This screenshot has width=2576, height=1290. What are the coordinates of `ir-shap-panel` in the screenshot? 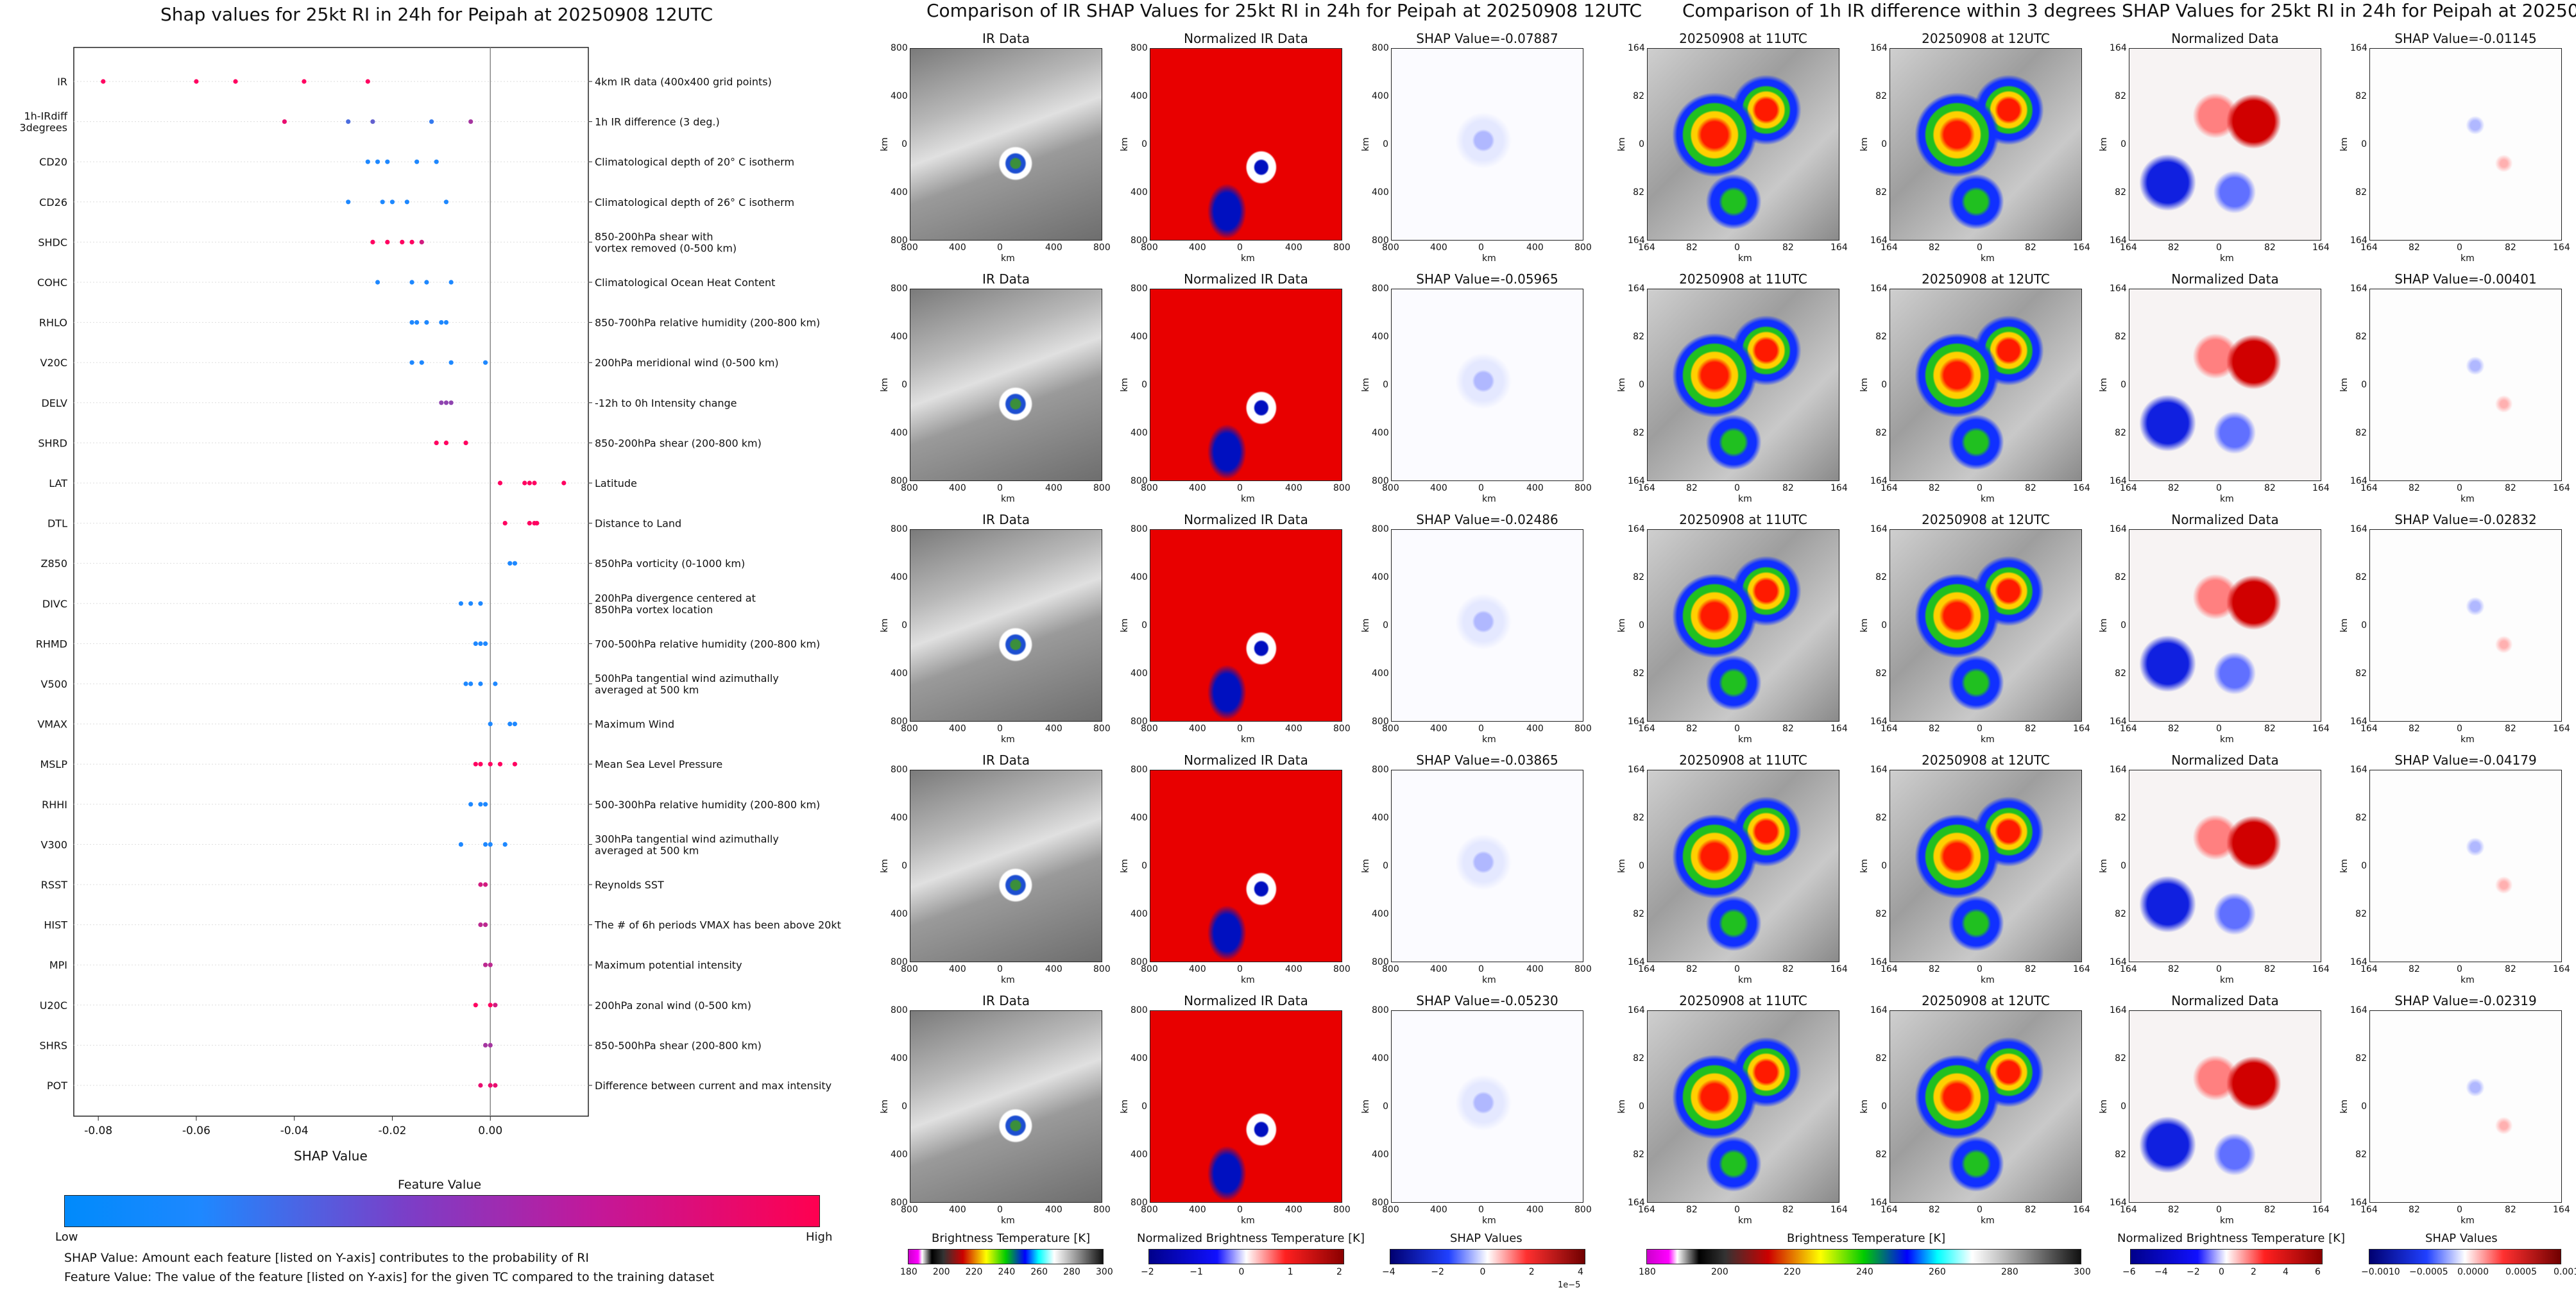 It's located at (1487, 385).